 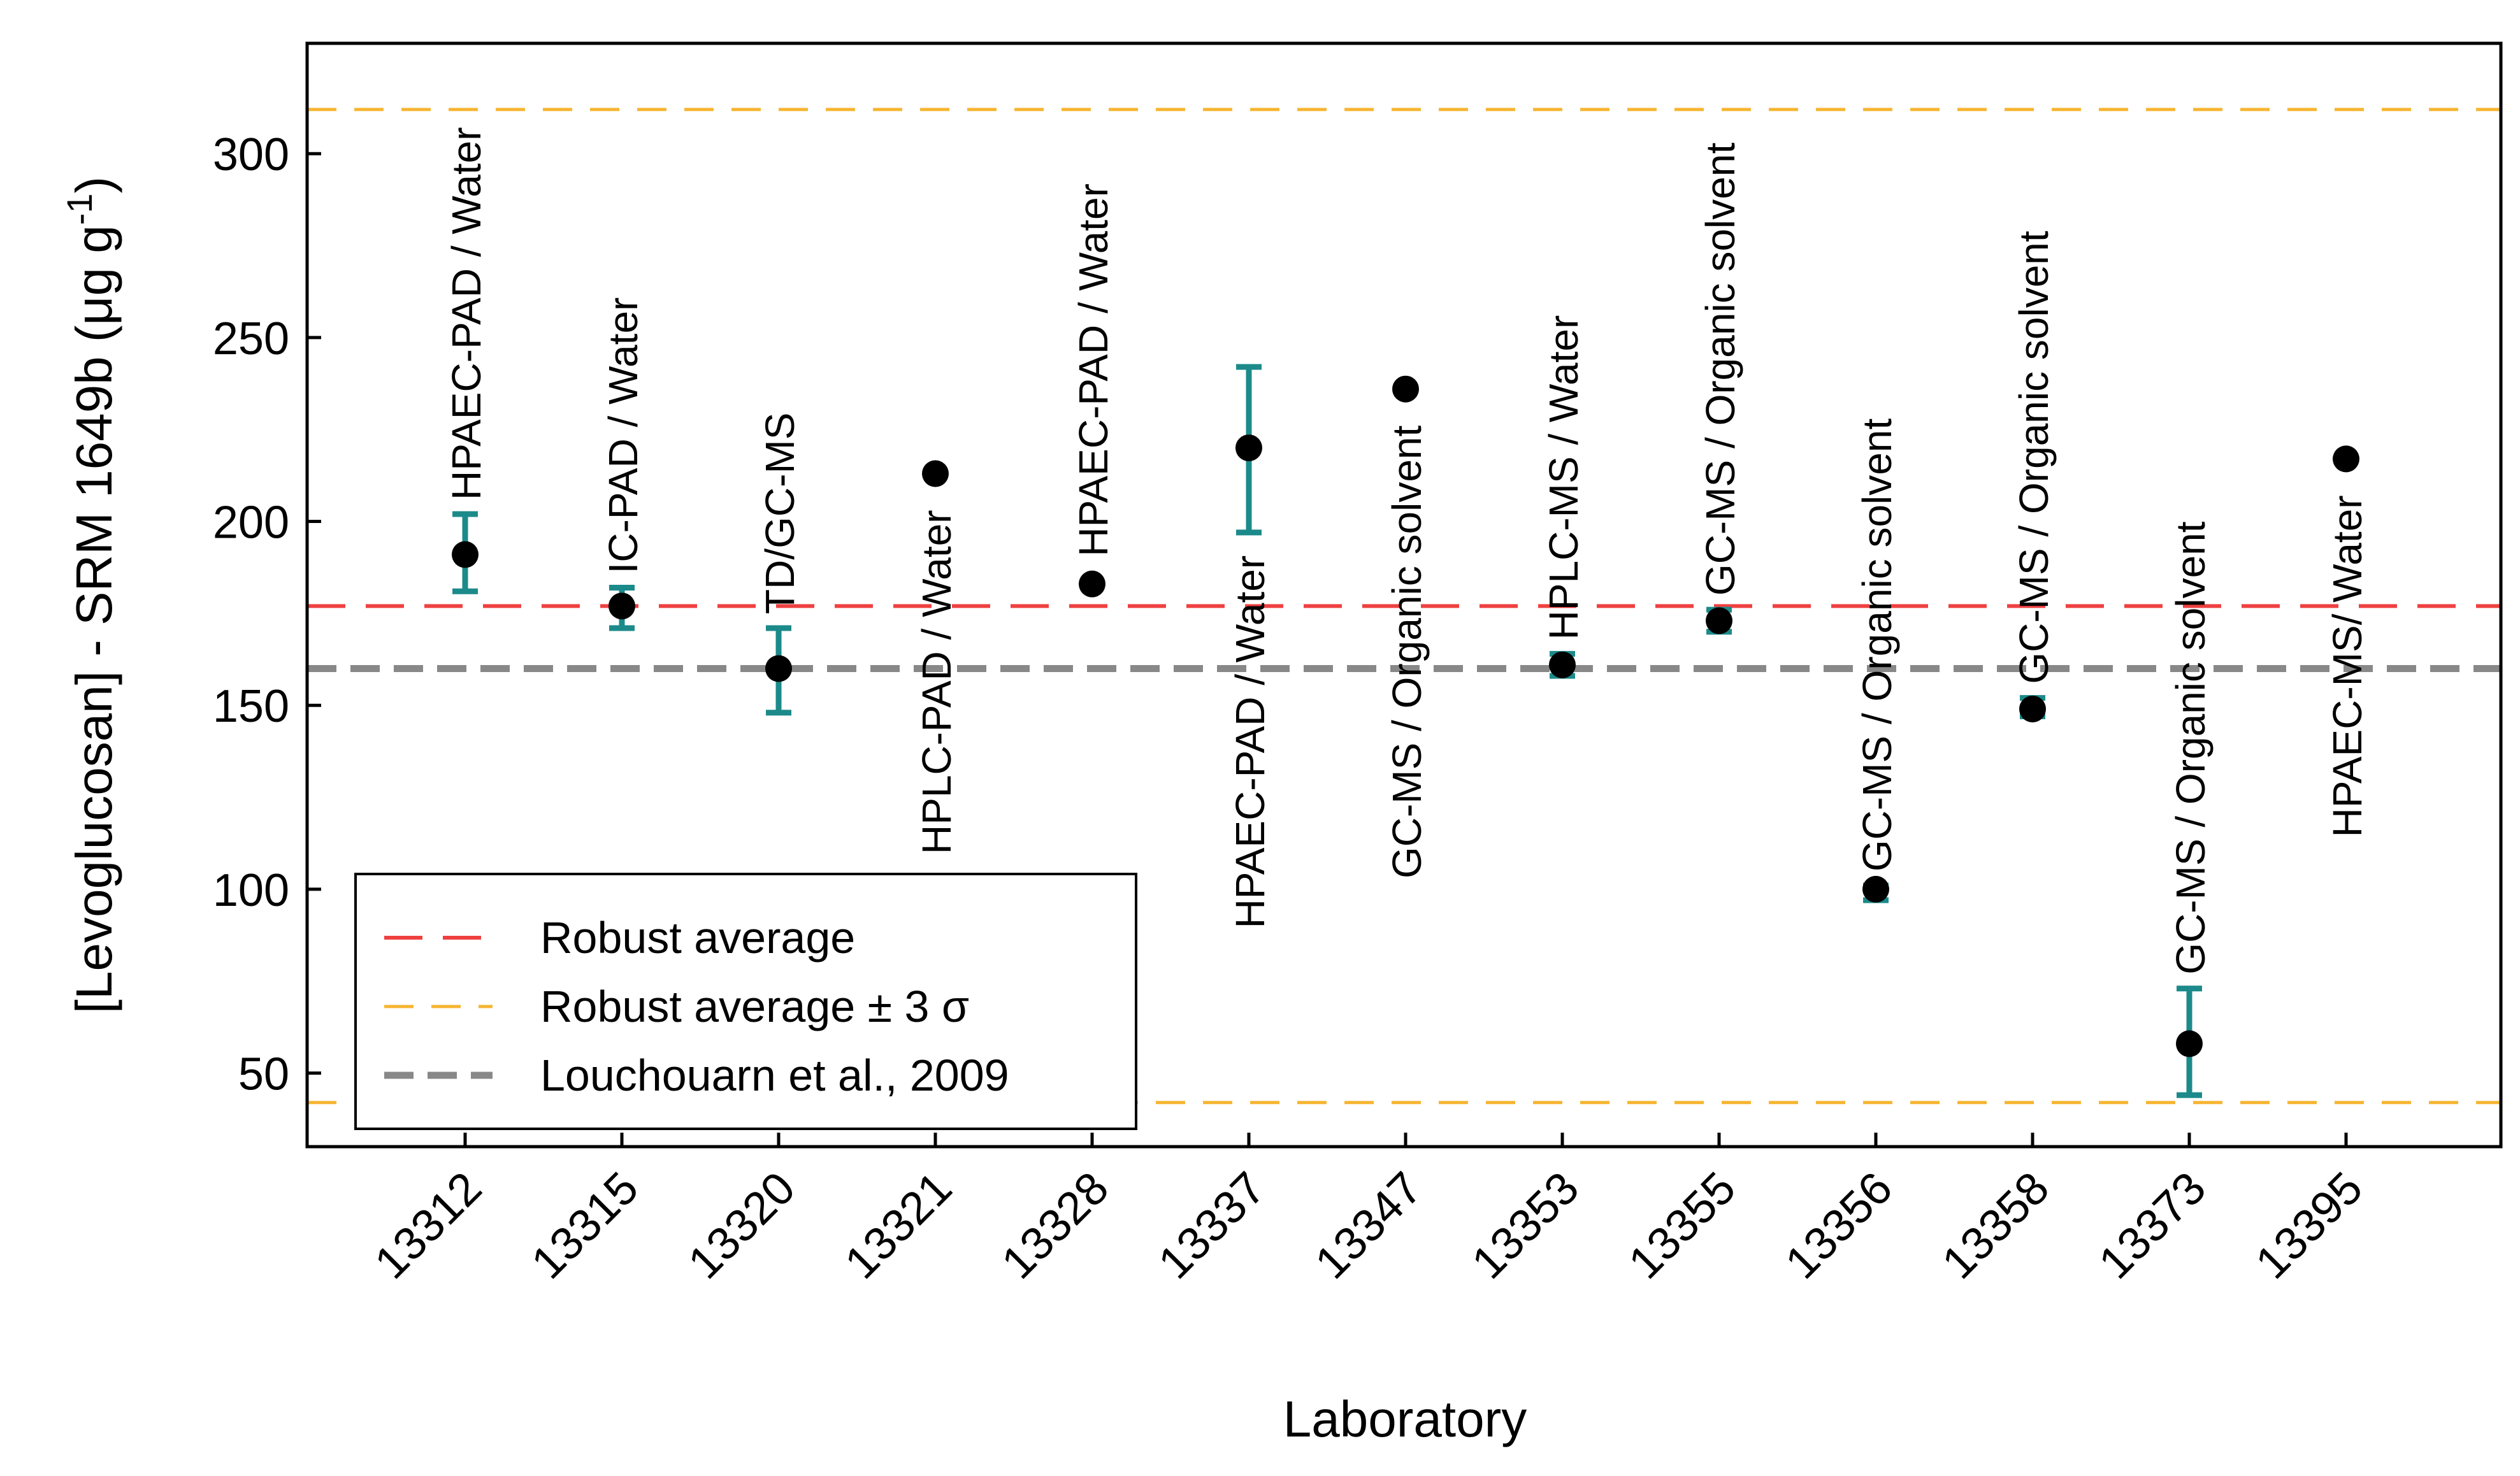 What do you see at coordinates (780, 513) in the screenshot?
I see `method-label-13320: TD/GC-MS` at bounding box center [780, 513].